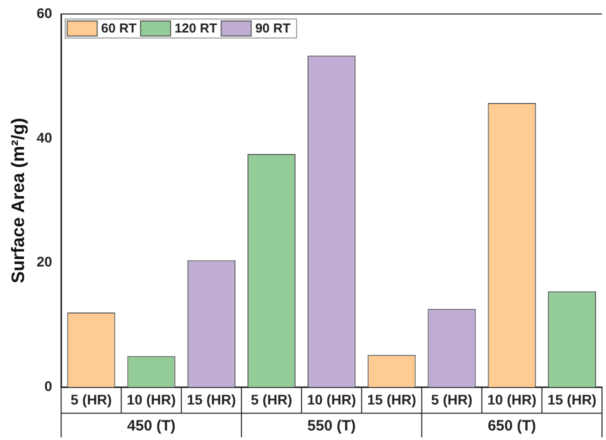 This screenshot has height=440, width=606. I want to click on legend-label: 60 RT, so click(119, 28).